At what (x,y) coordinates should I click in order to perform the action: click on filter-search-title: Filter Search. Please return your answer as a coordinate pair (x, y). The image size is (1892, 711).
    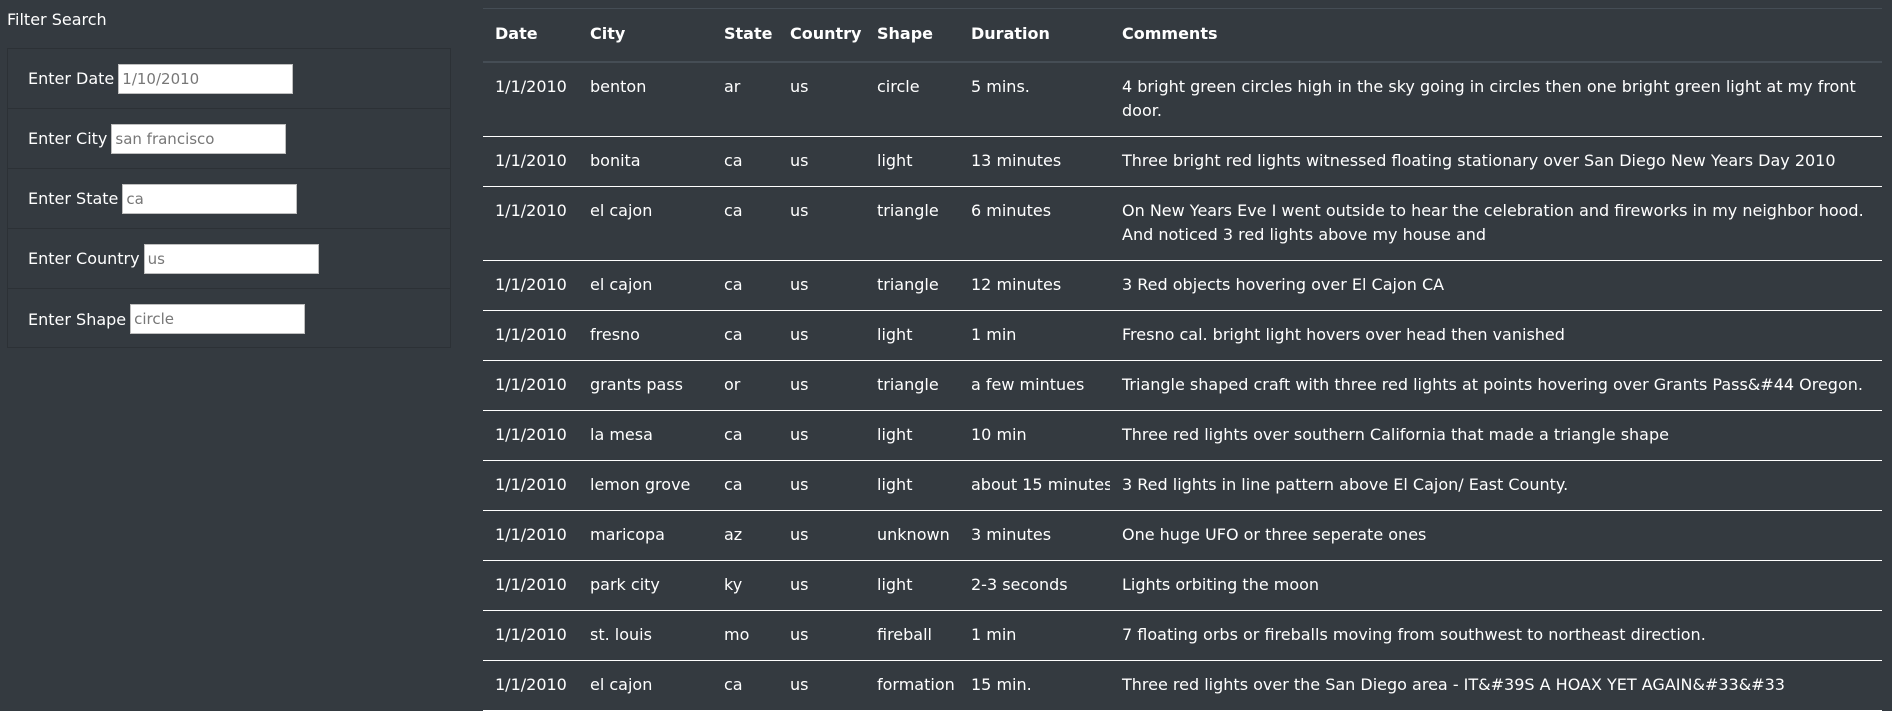
    Looking at the image, I should click on (57, 19).